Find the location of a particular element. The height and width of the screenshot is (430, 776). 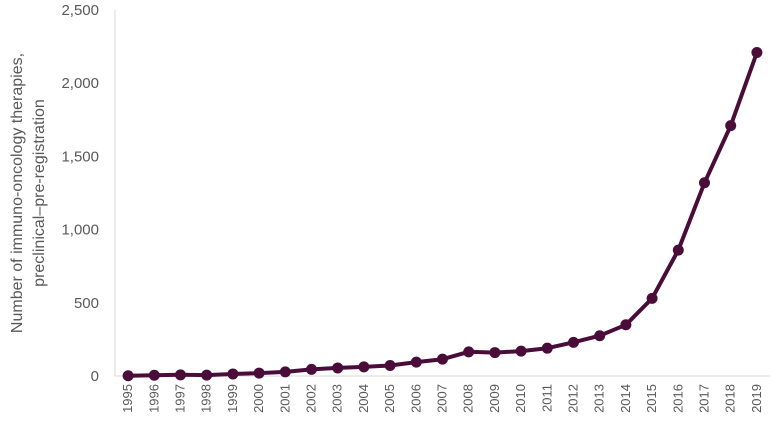

x-tick-label: 2001 is located at coordinates (284, 398).